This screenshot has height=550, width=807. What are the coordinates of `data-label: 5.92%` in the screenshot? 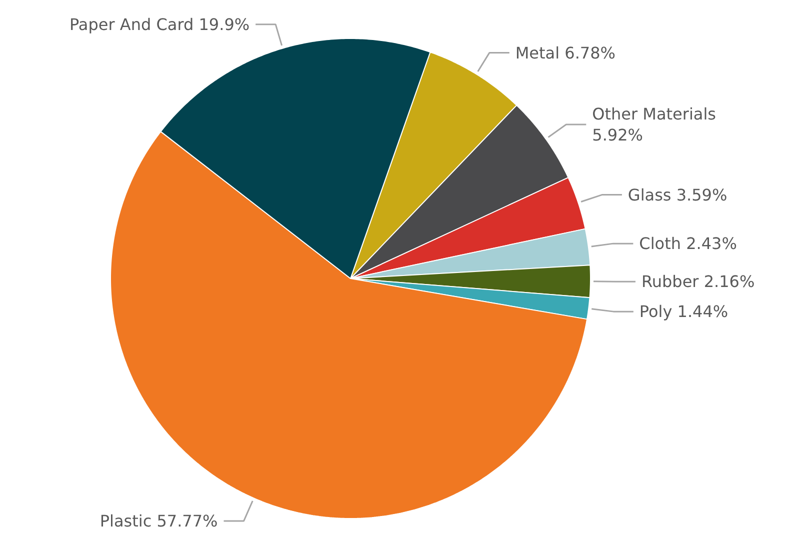 It's located at (617, 134).